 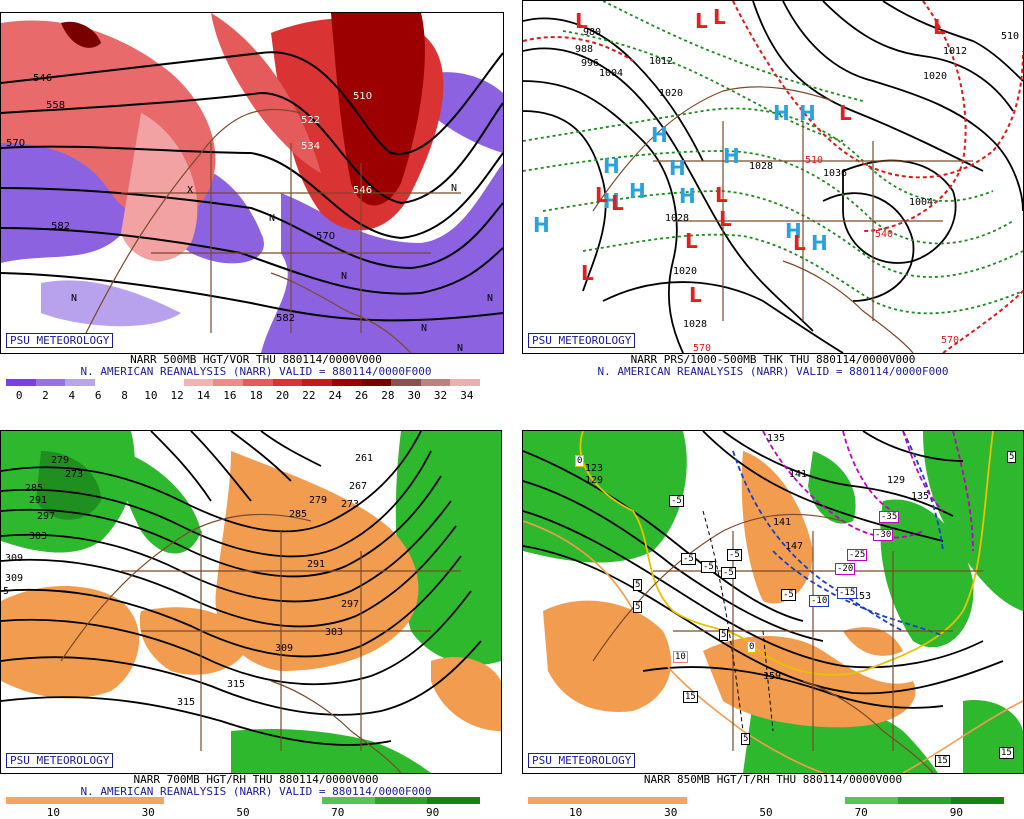 What do you see at coordinates (60, 460) in the screenshot?
I see `height-label: 279` at bounding box center [60, 460].